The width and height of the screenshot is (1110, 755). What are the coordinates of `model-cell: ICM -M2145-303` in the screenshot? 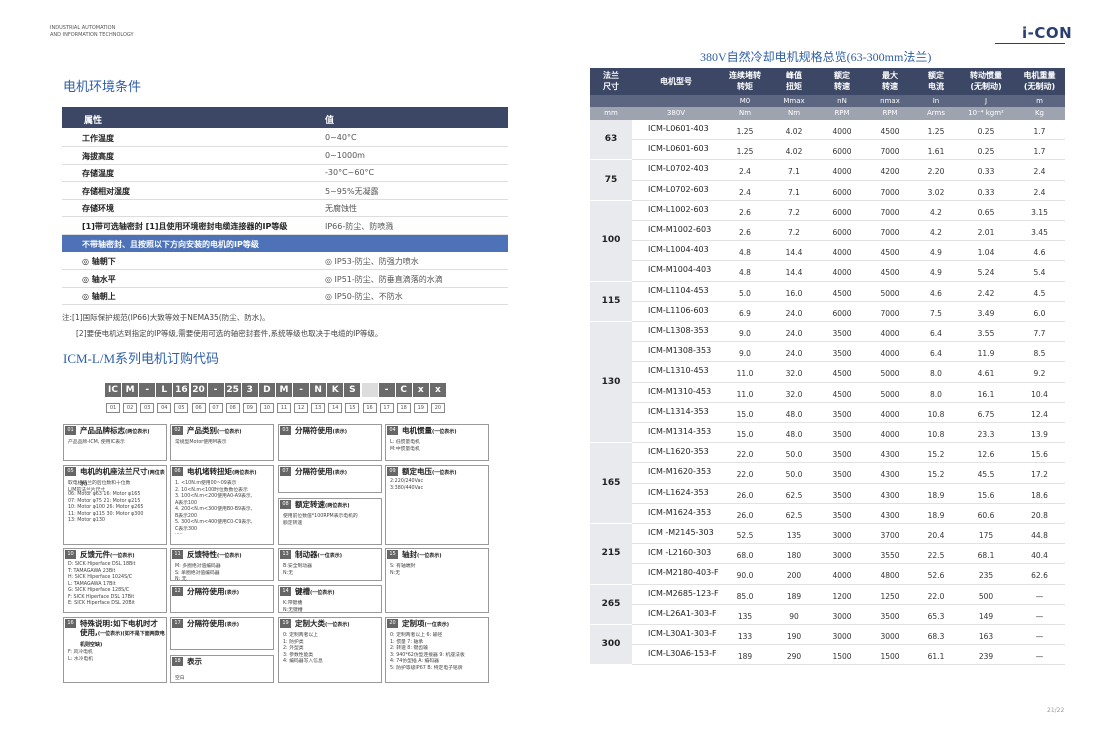 It's located at (681, 532).